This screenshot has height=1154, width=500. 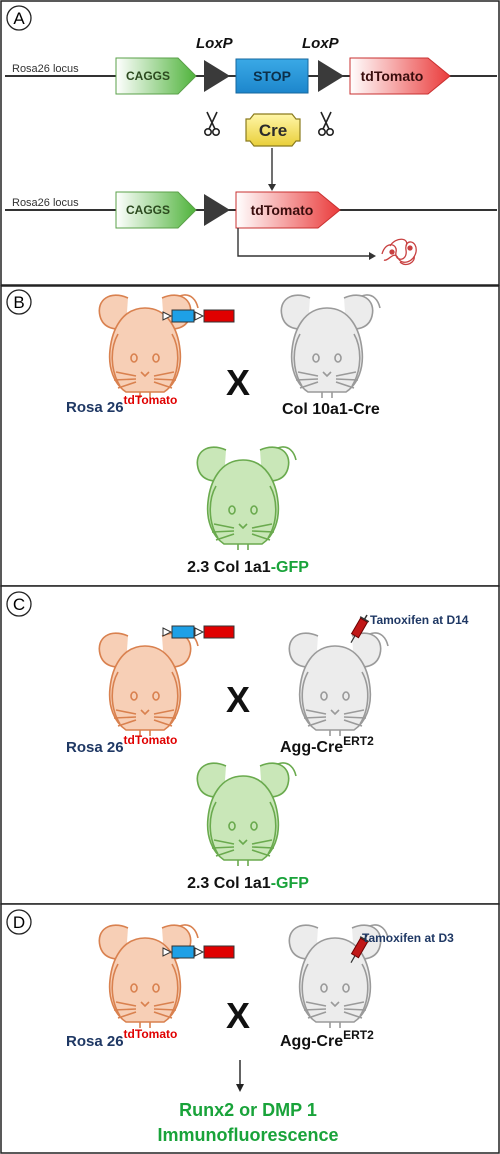 I want to click on caggs-arrow-bottom, so click(x=156, y=210).